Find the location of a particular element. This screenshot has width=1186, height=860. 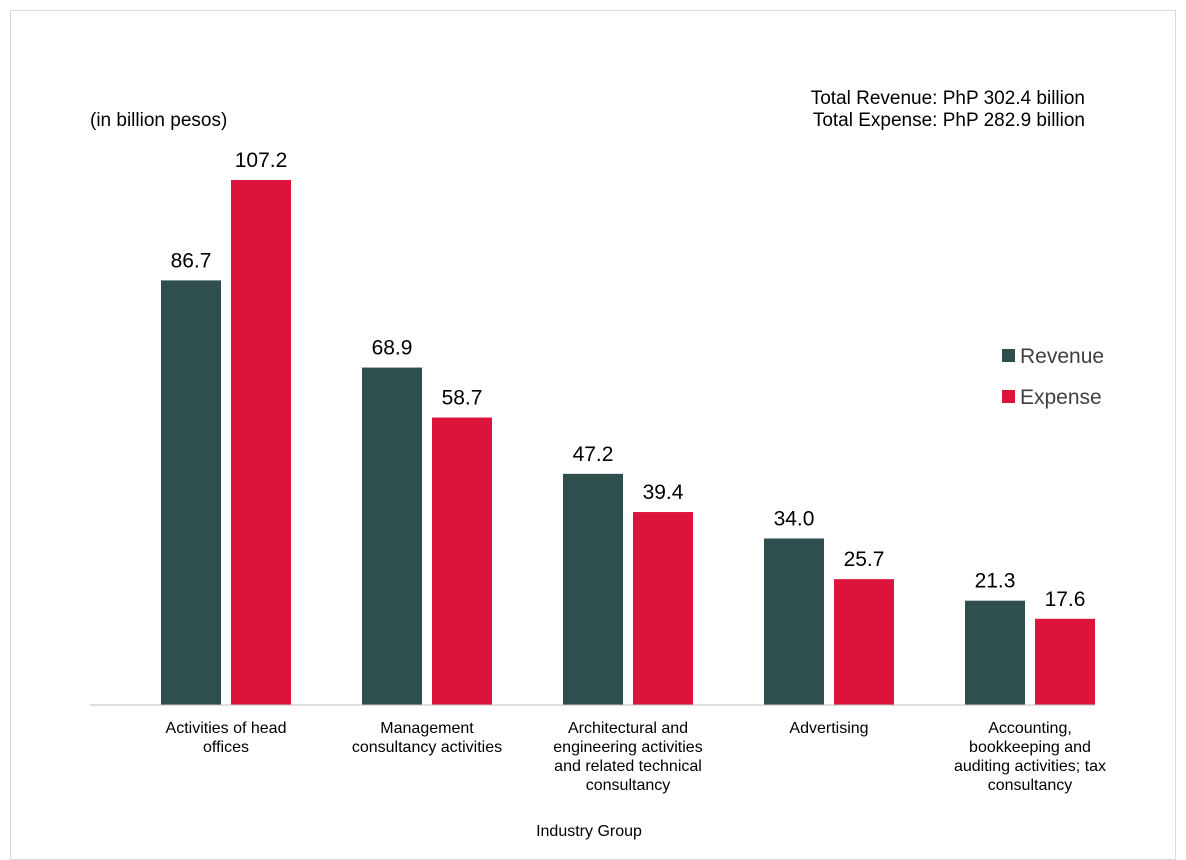

value-label-revenue-2: 47.2 is located at coordinates (593, 454).